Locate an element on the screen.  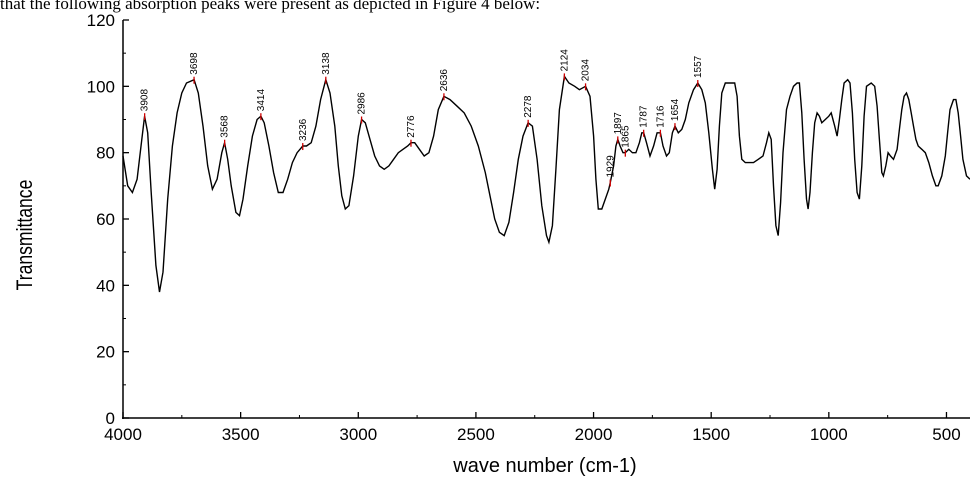
y-tick-label: 120 is located at coordinates (101, 20).